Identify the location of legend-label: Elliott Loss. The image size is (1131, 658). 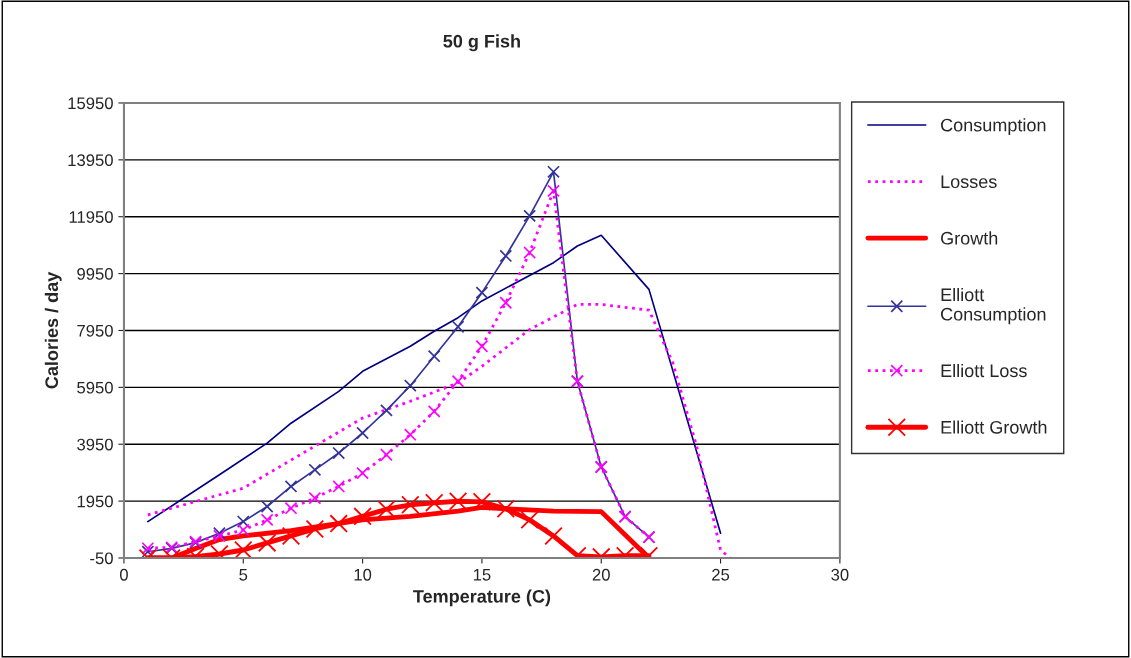
(984, 370).